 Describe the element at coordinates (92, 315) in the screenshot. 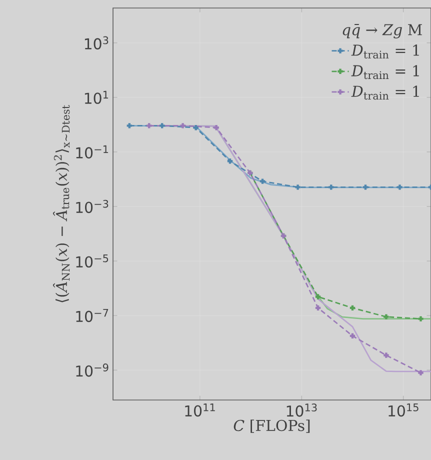

I see `y-tick-label: 10$^{−7}$` at that location.